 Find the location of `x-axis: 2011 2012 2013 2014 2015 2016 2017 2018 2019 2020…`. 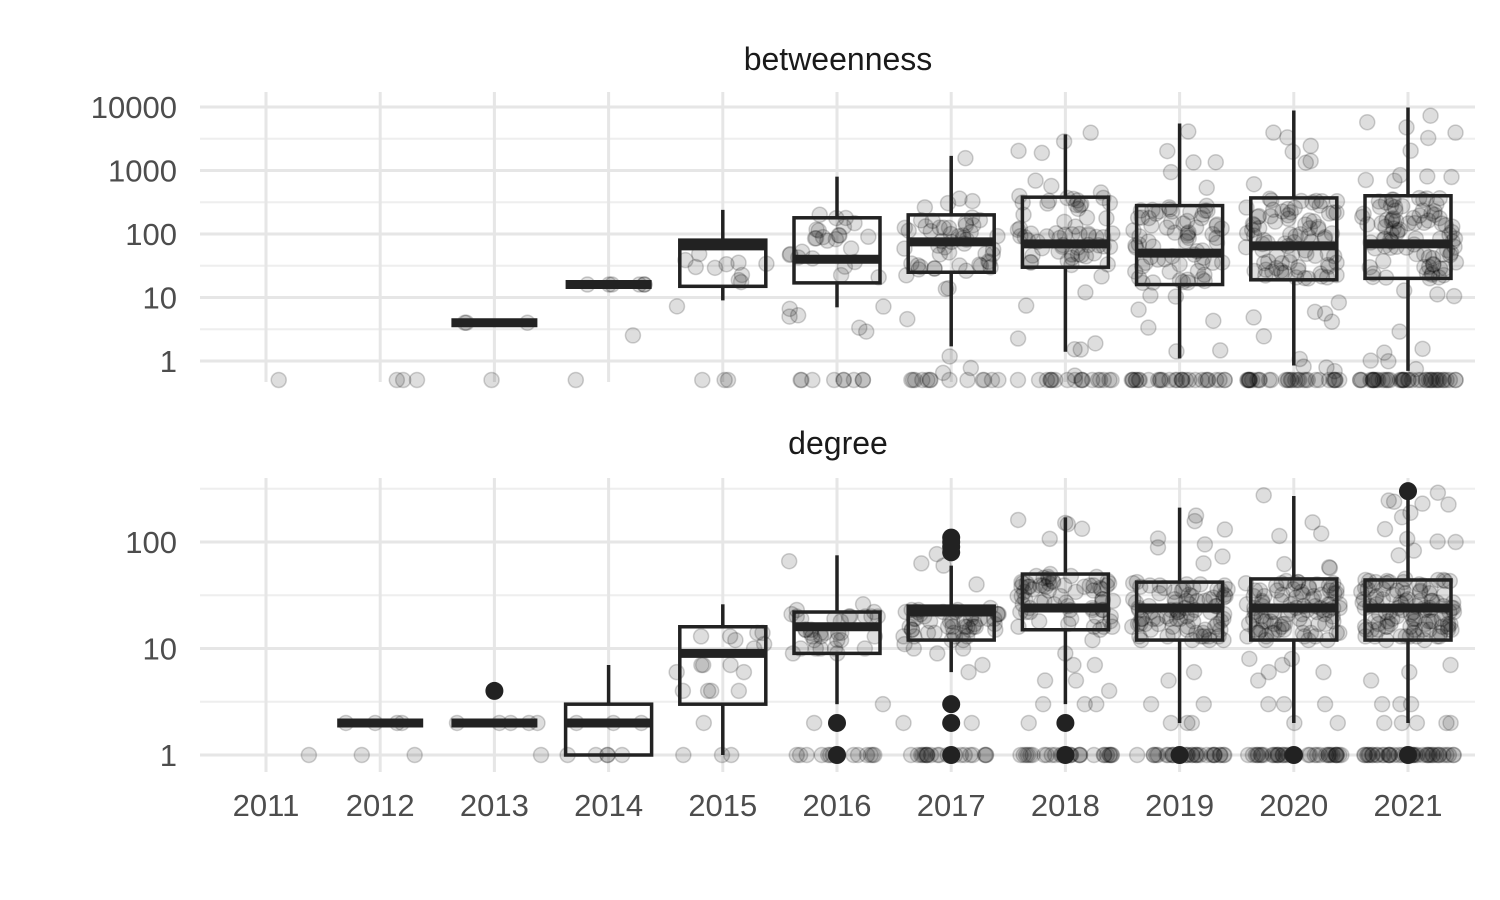

x-axis: 2011 2012 2013 2014 2015 2016 2017 2018 2019 2020… is located at coordinates (838, 805).